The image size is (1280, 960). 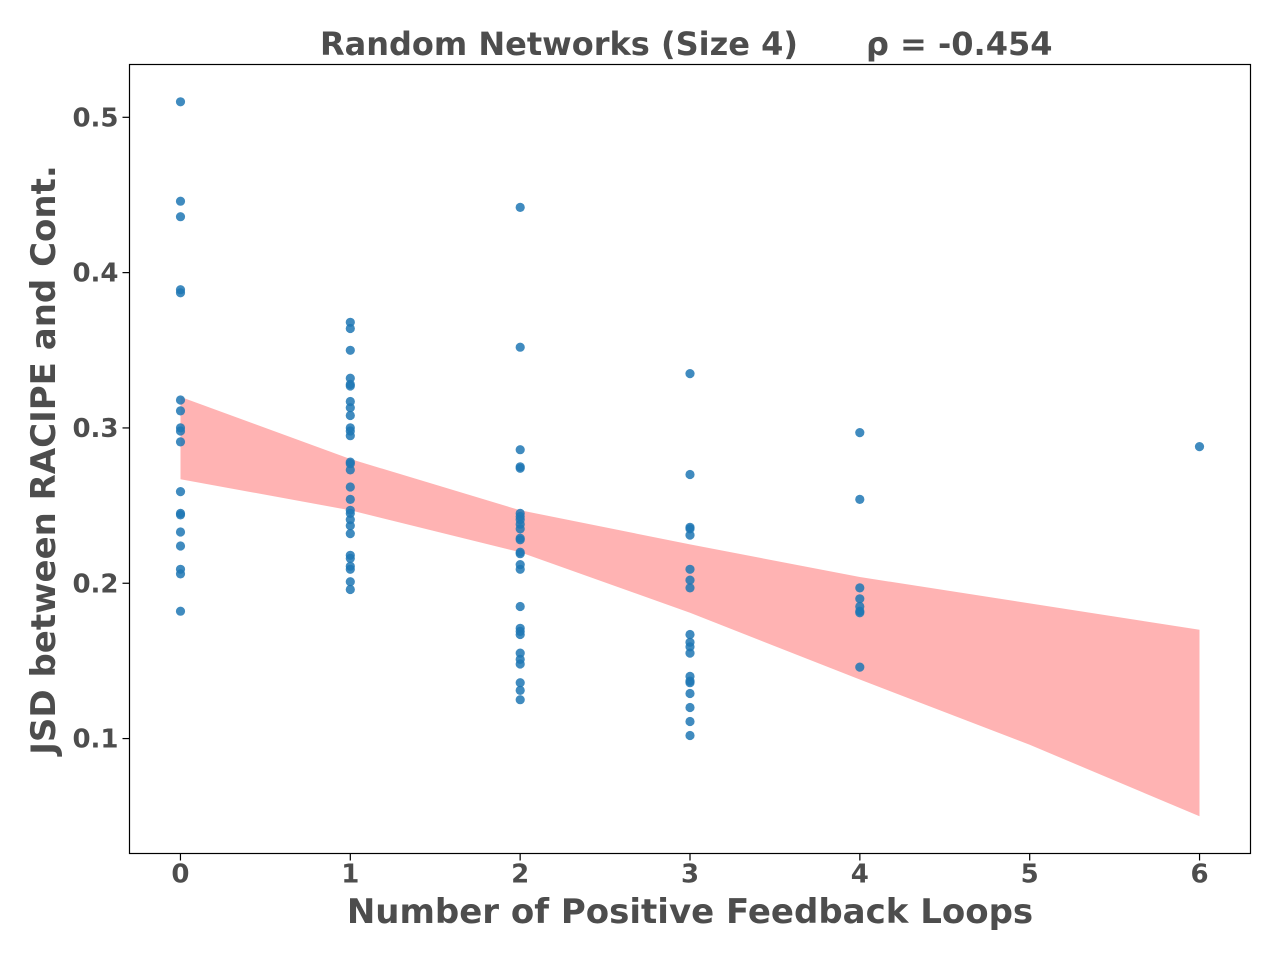 I want to click on y-tick-label: 0.3, so click(x=95, y=429).